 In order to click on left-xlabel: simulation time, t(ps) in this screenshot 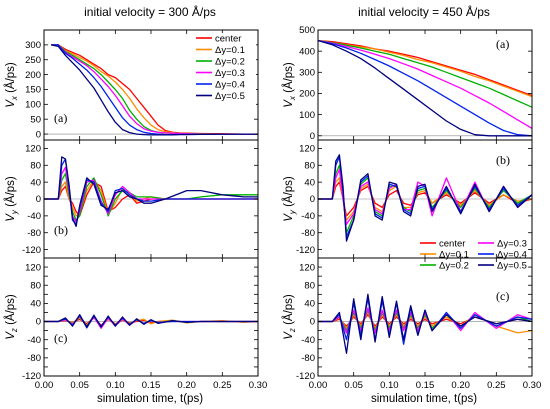, I will do `click(150, 399)`.